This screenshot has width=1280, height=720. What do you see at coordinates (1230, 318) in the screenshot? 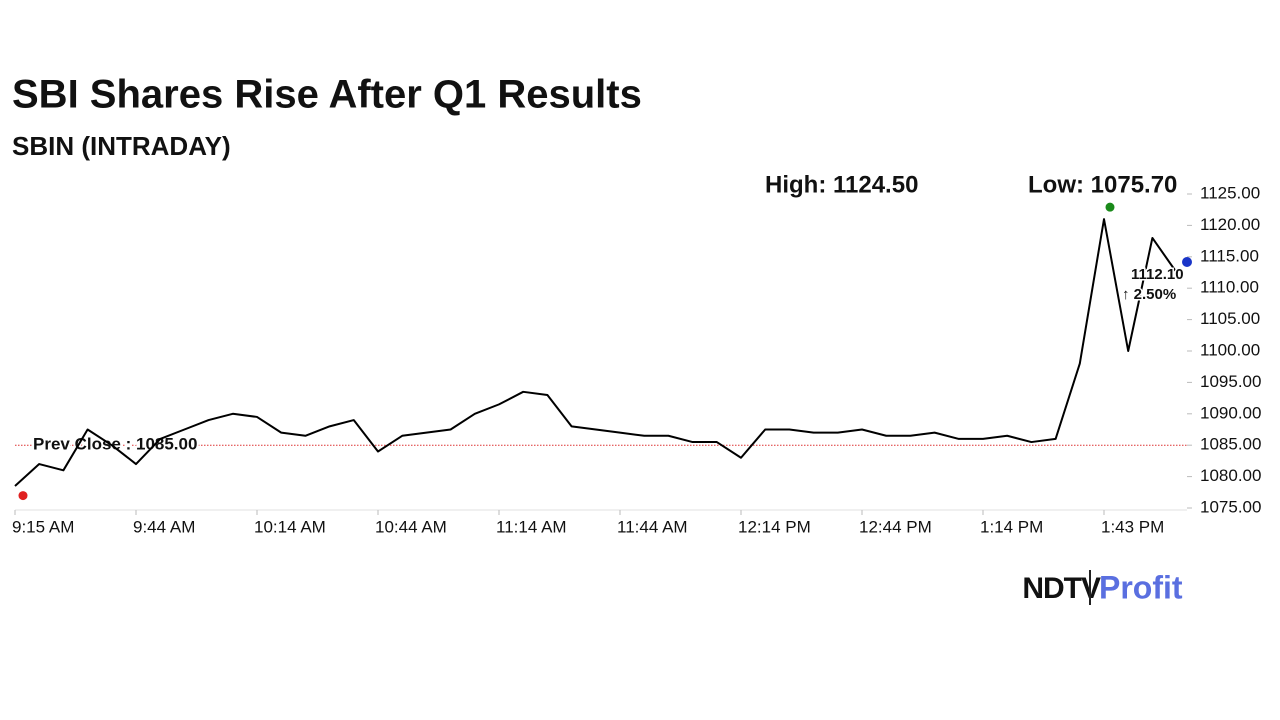
I see `y-tick-label: 1105.00` at bounding box center [1230, 318].